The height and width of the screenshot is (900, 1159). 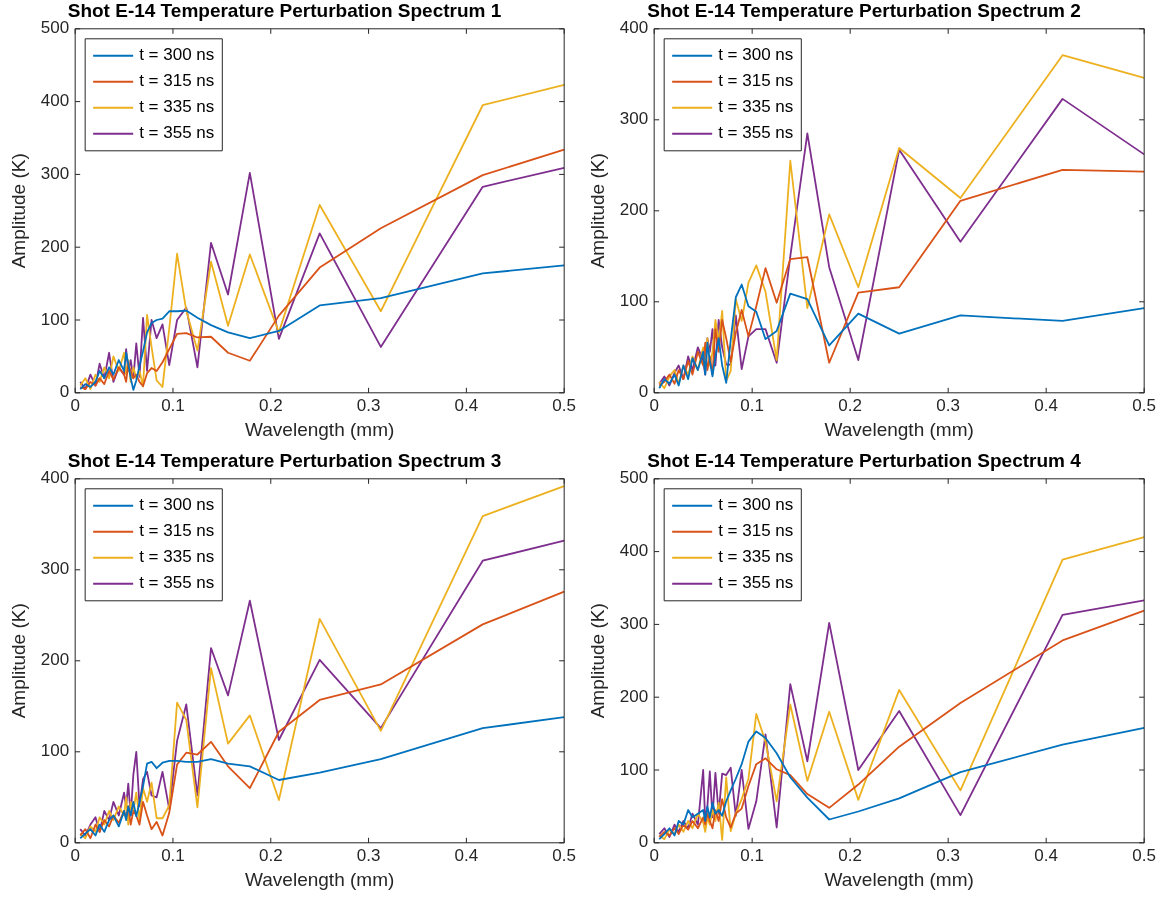 What do you see at coordinates (864, 460) in the screenshot?
I see `chart-title: Shot E-14 Temperature Perturbation Spectrum 4` at bounding box center [864, 460].